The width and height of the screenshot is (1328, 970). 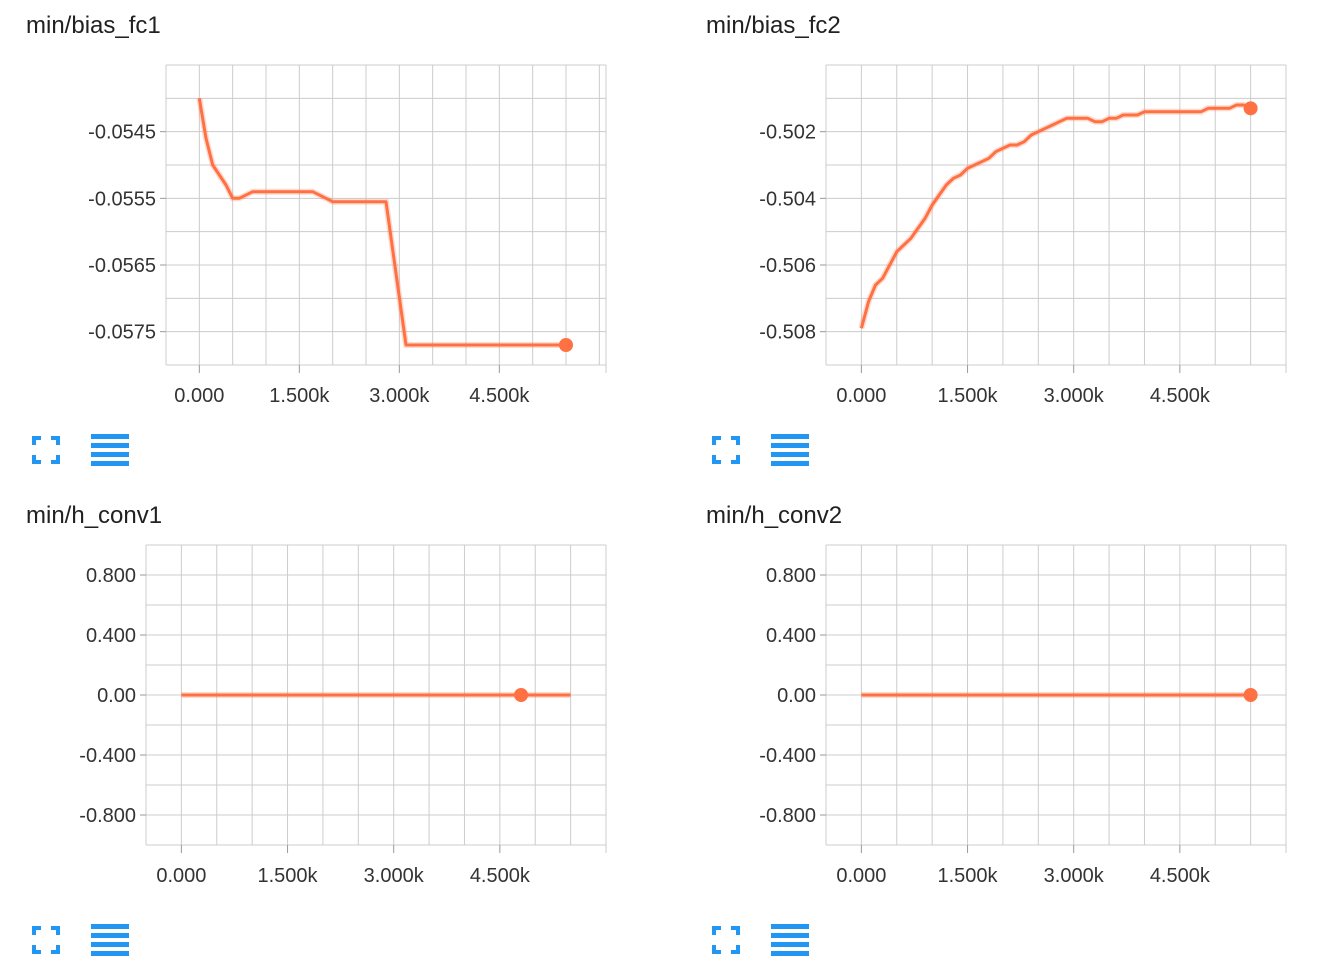 I want to click on y-tick-label: -0.504, so click(x=787, y=199).